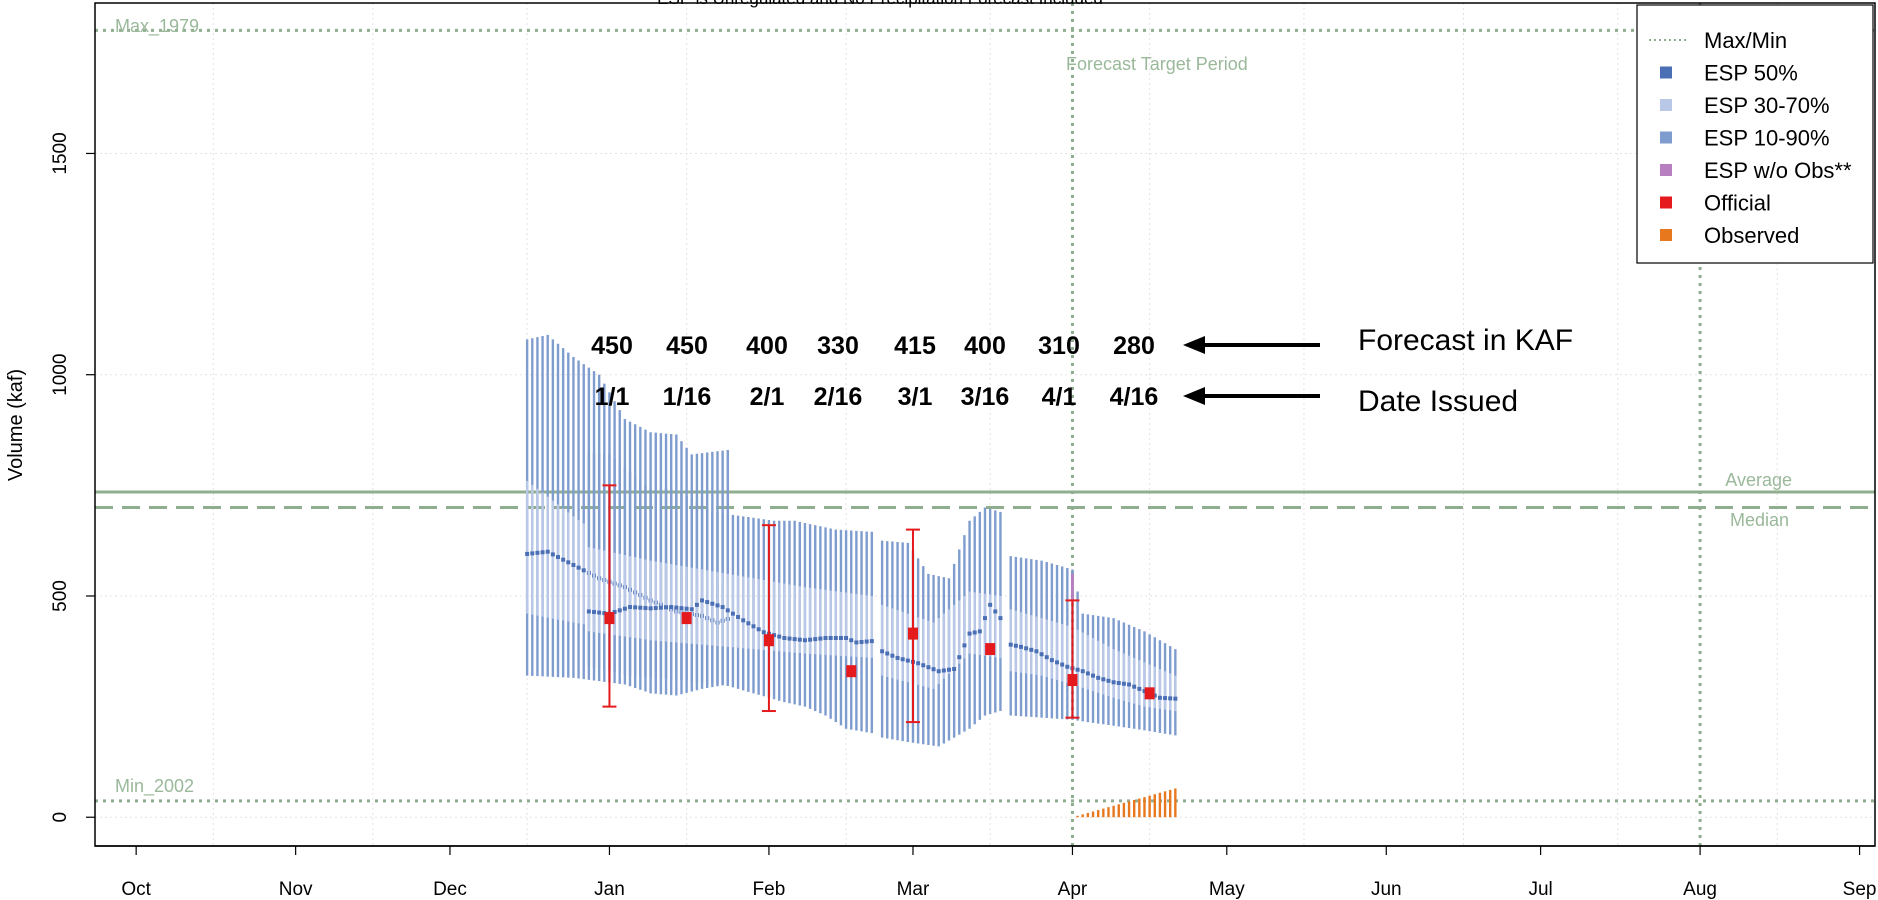 The image size is (1878, 900). What do you see at coordinates (1134, 397) in the screenshot?
I see `issue-date: 4/16` at bounding box center [1134, 397].